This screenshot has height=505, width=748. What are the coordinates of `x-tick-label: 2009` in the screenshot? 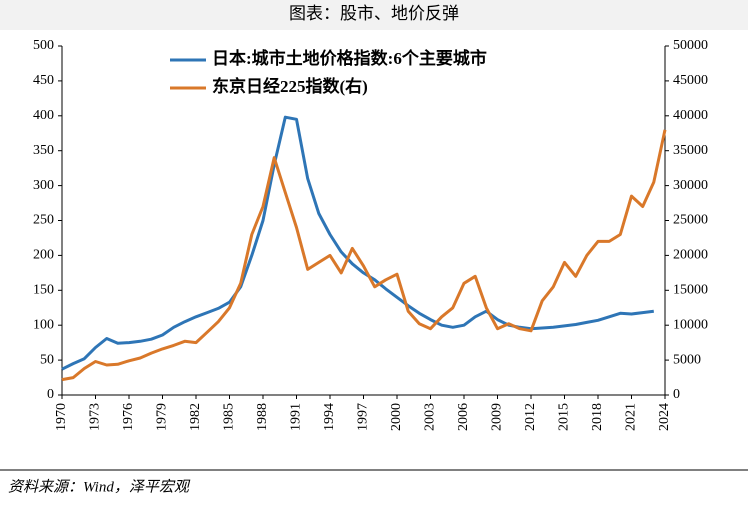 It's located at (497, 417).